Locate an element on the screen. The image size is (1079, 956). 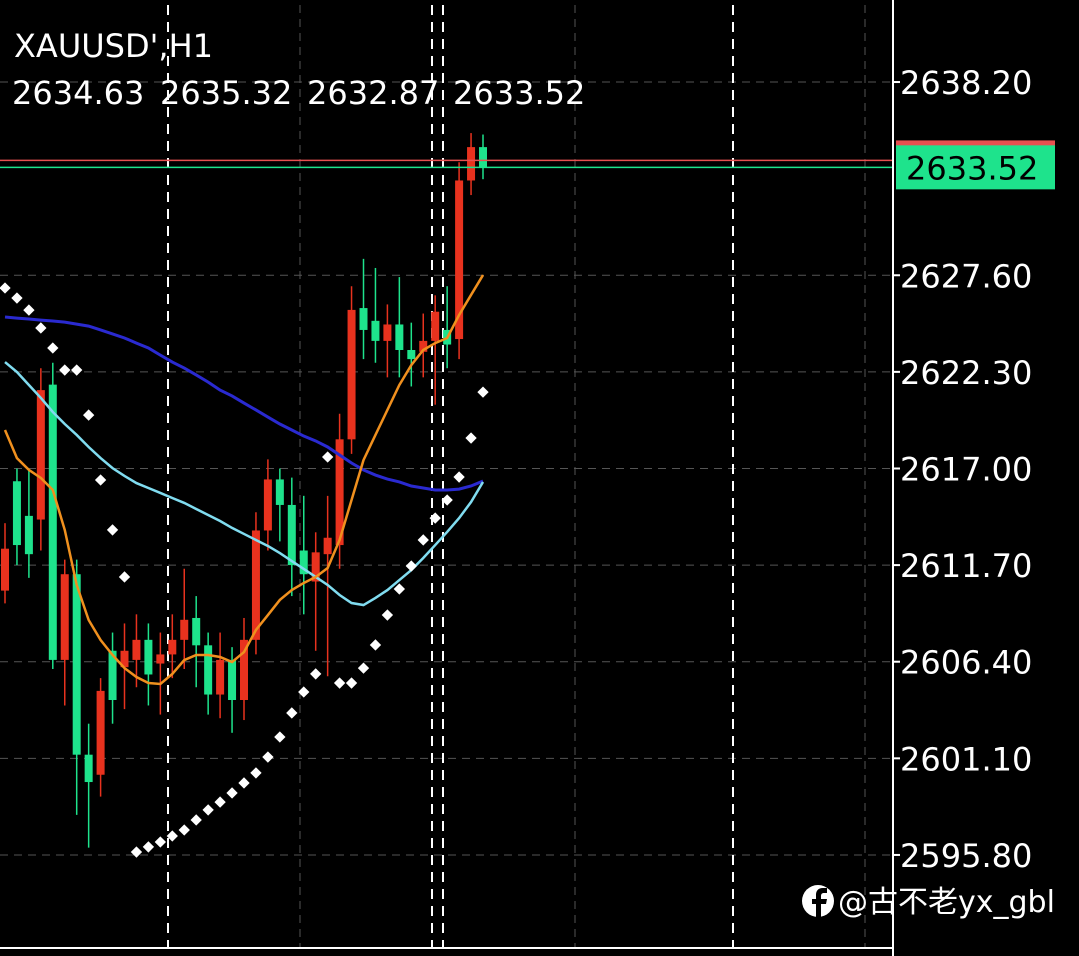
ohlc-low: 2632.87 is located at coordinates (373, 93).